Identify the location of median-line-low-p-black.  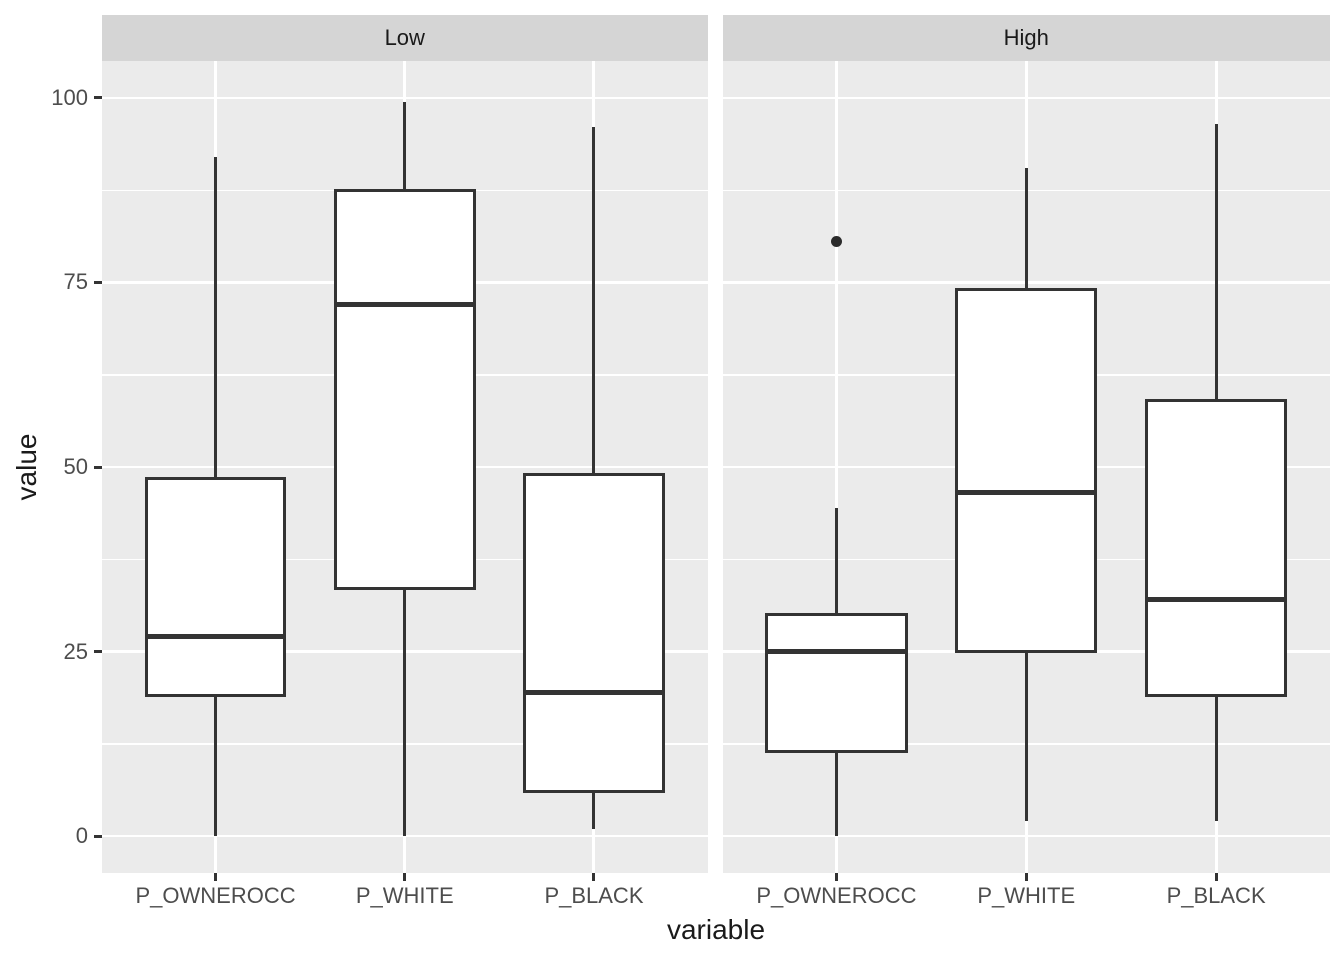
(594, 692).